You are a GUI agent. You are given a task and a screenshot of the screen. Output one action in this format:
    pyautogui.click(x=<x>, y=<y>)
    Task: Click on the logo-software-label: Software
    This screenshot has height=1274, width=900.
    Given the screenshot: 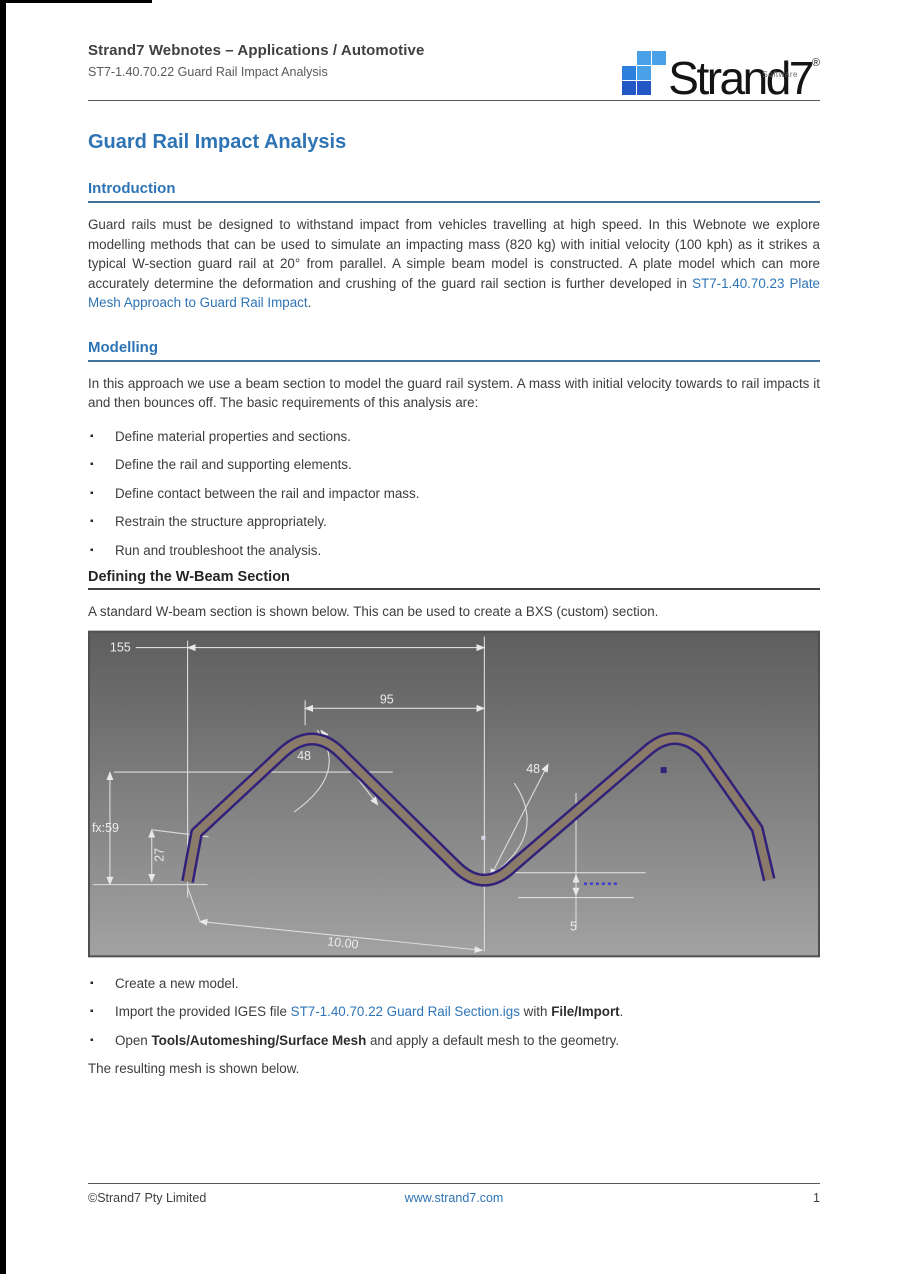 What is the action you would take?
    pyautogui.click(x=780, y=74)
    